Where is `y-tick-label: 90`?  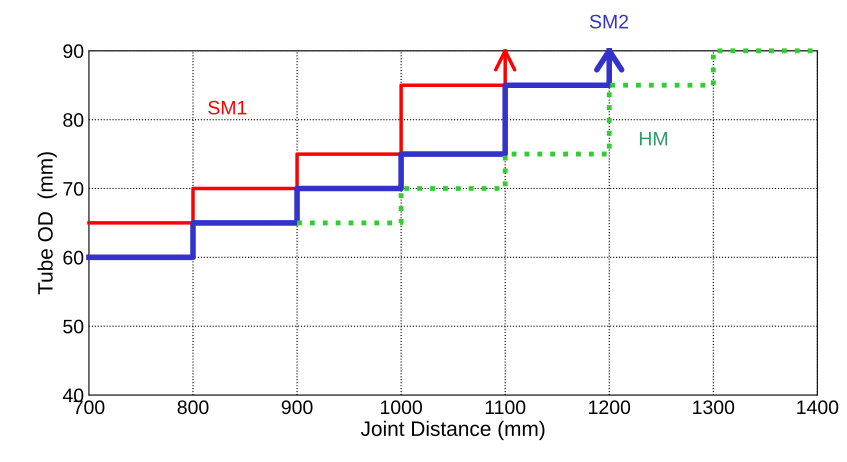 y-tick-label: 90 is located at coordinates (73, 51).